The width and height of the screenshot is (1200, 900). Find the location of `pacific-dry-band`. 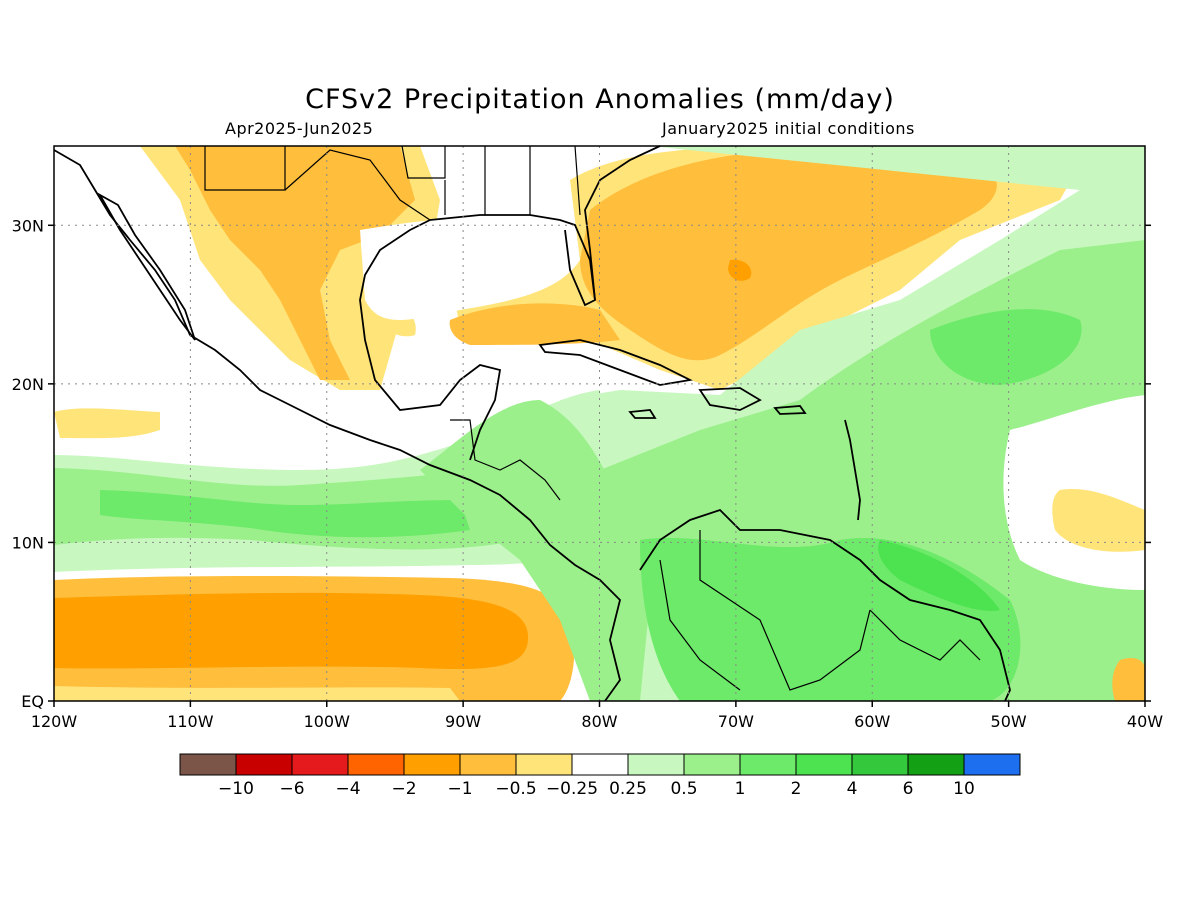

pacific-dry-band is located at coordinates (291, 631).